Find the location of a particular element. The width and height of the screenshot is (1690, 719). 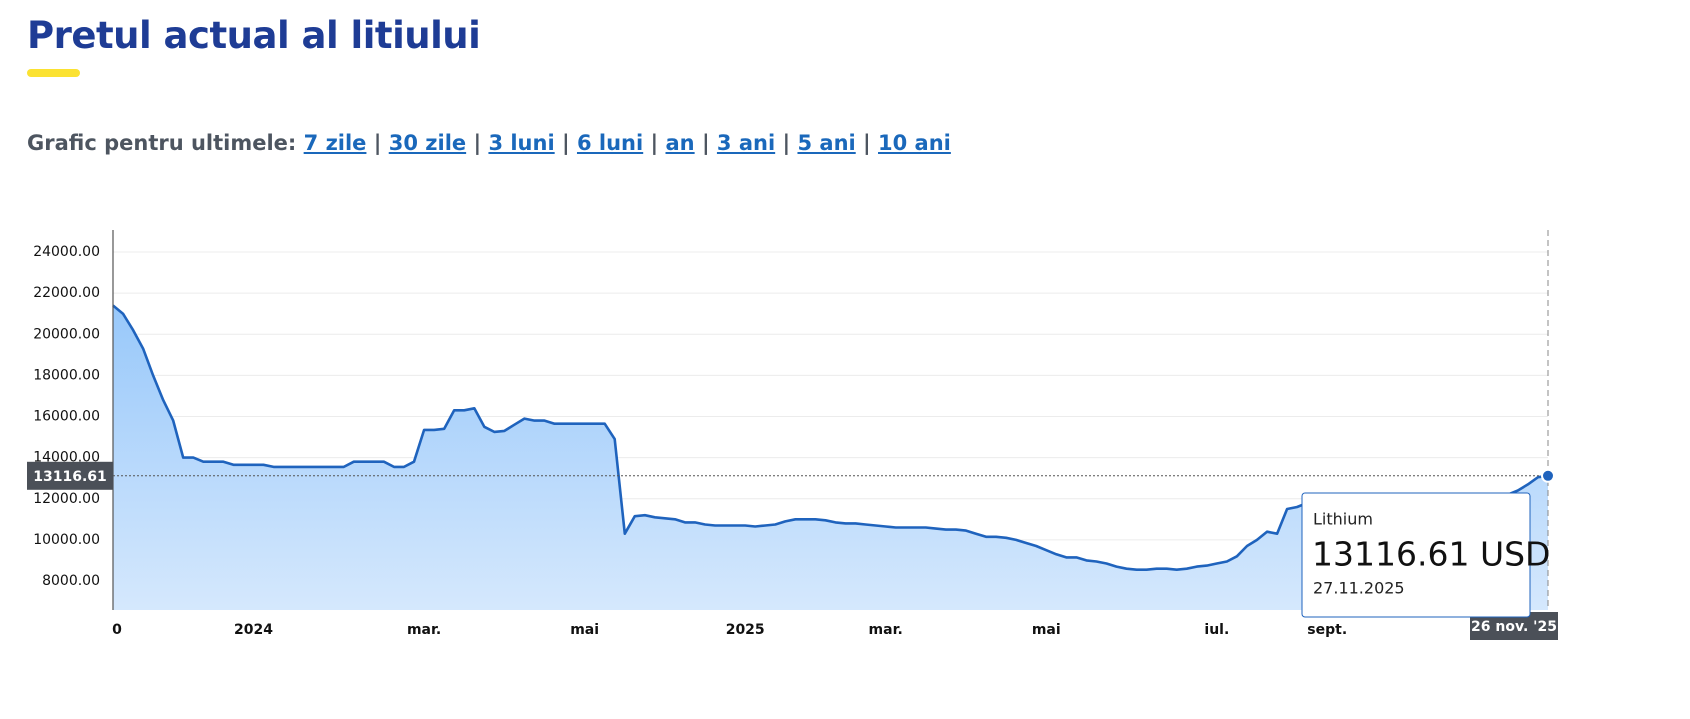

y-tick-label: 20000.00 is located at coordinates (66, 334).